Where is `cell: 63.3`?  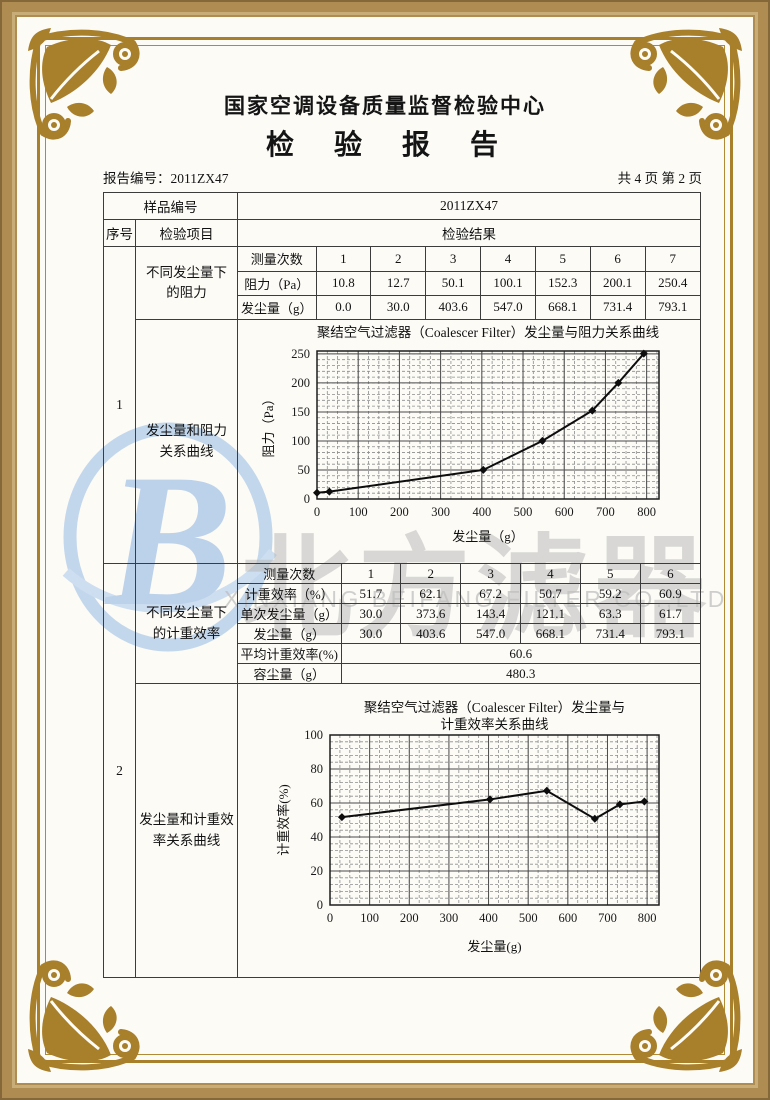
cell: 63.3 is located at coordinates (610, 613).